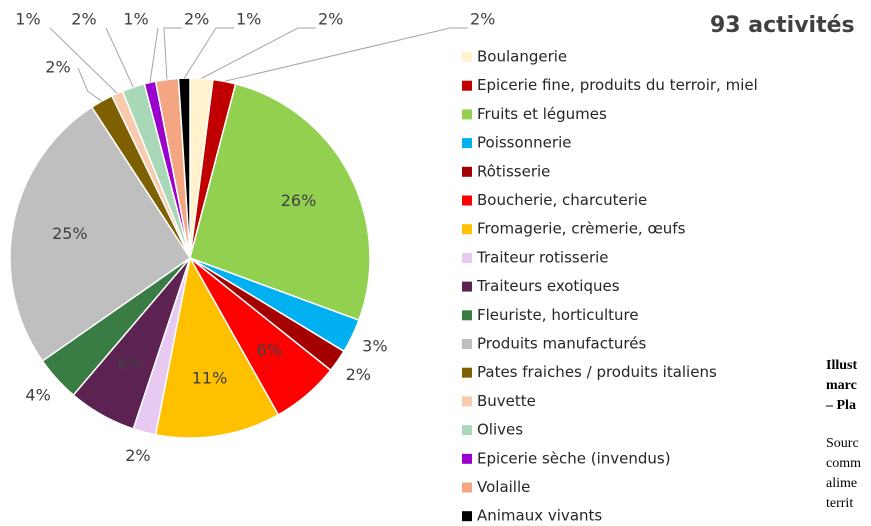 The height and width of the screenshot is (526, 871). I want to click on caption-title: marc, so click(841, 385).